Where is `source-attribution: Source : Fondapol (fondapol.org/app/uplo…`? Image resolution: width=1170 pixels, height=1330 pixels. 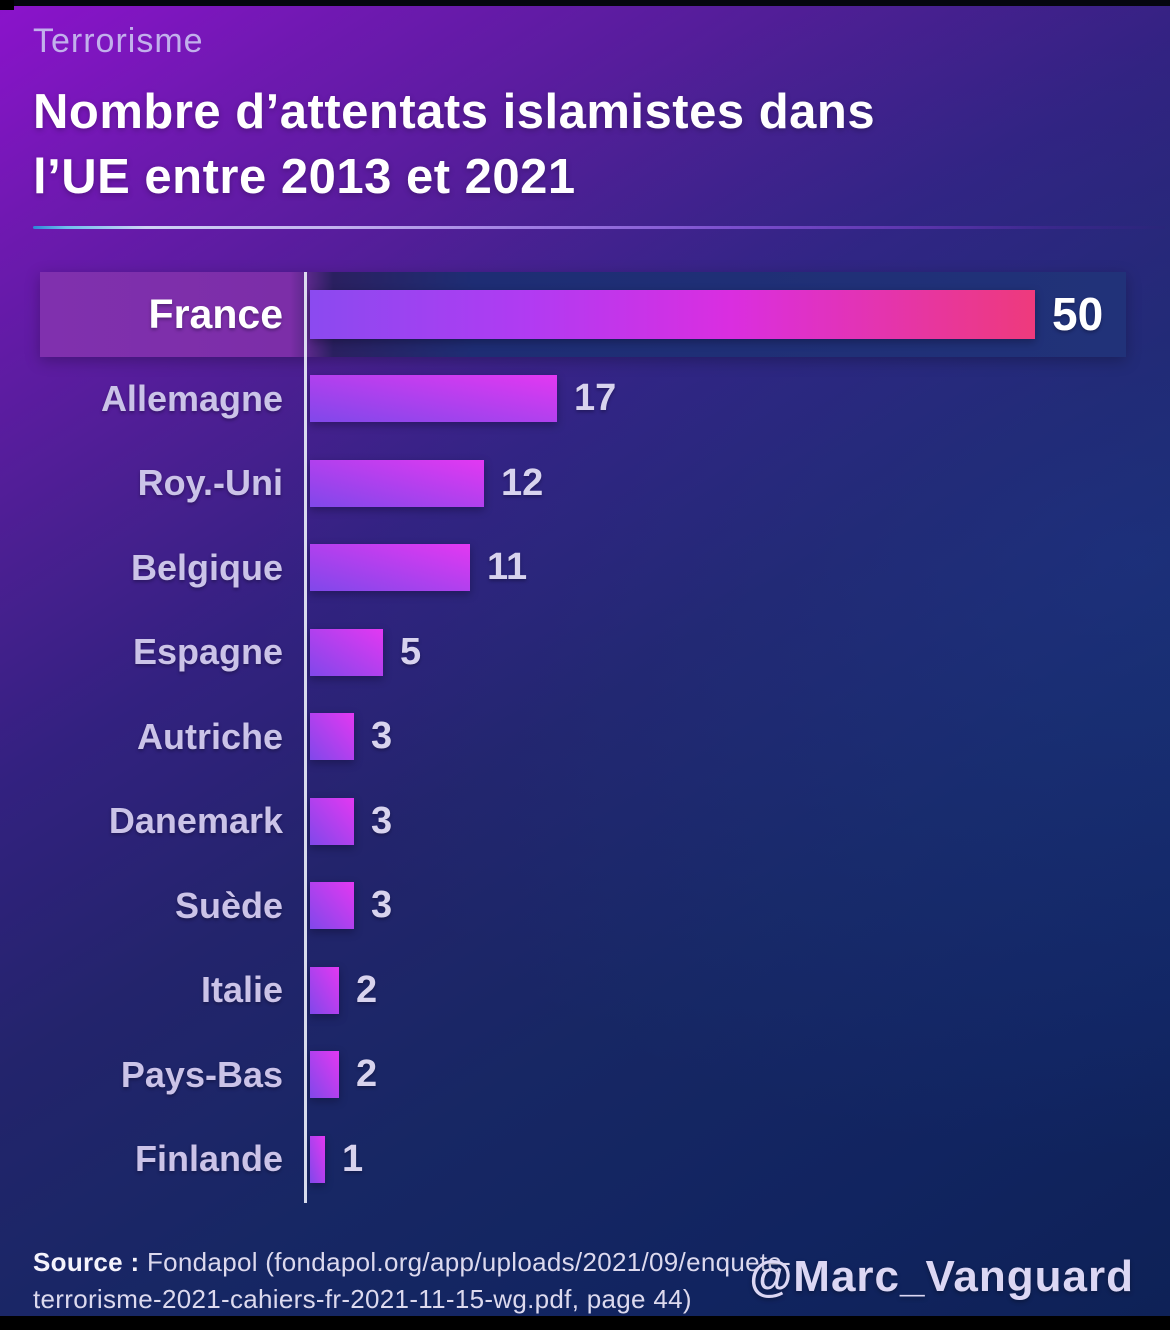 source-attribution: Source : Fondapol (fondapol.org/app/uplo… is located at coordinates (538, 1281).